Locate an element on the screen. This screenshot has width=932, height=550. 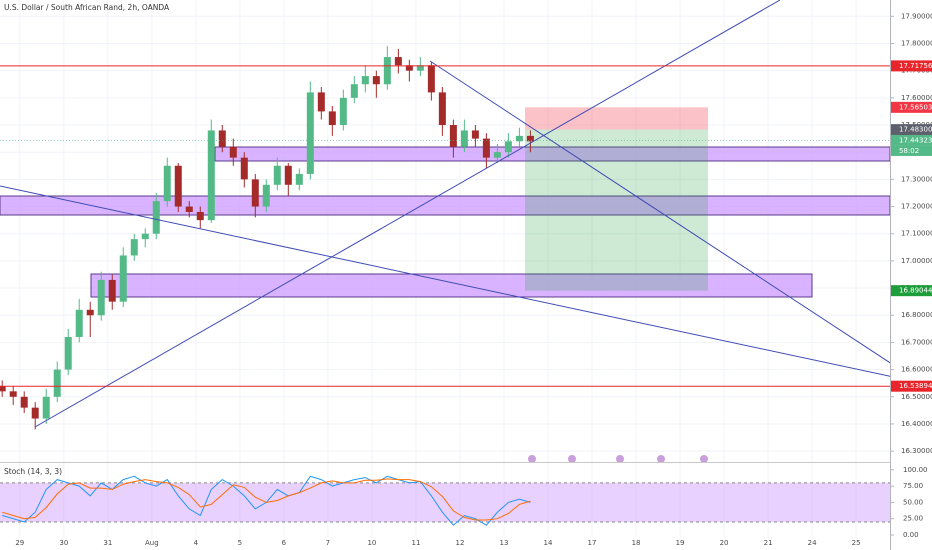
x-tick-label: 29 is located at coordinates (19, 543).